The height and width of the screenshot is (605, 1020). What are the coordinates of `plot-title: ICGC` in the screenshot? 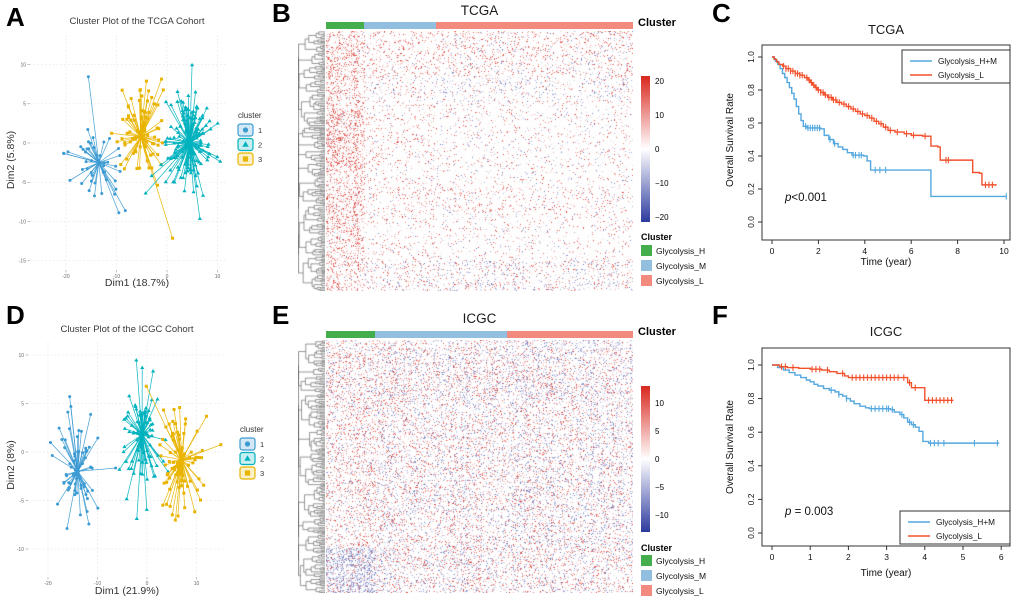 It's located at (886, 331).